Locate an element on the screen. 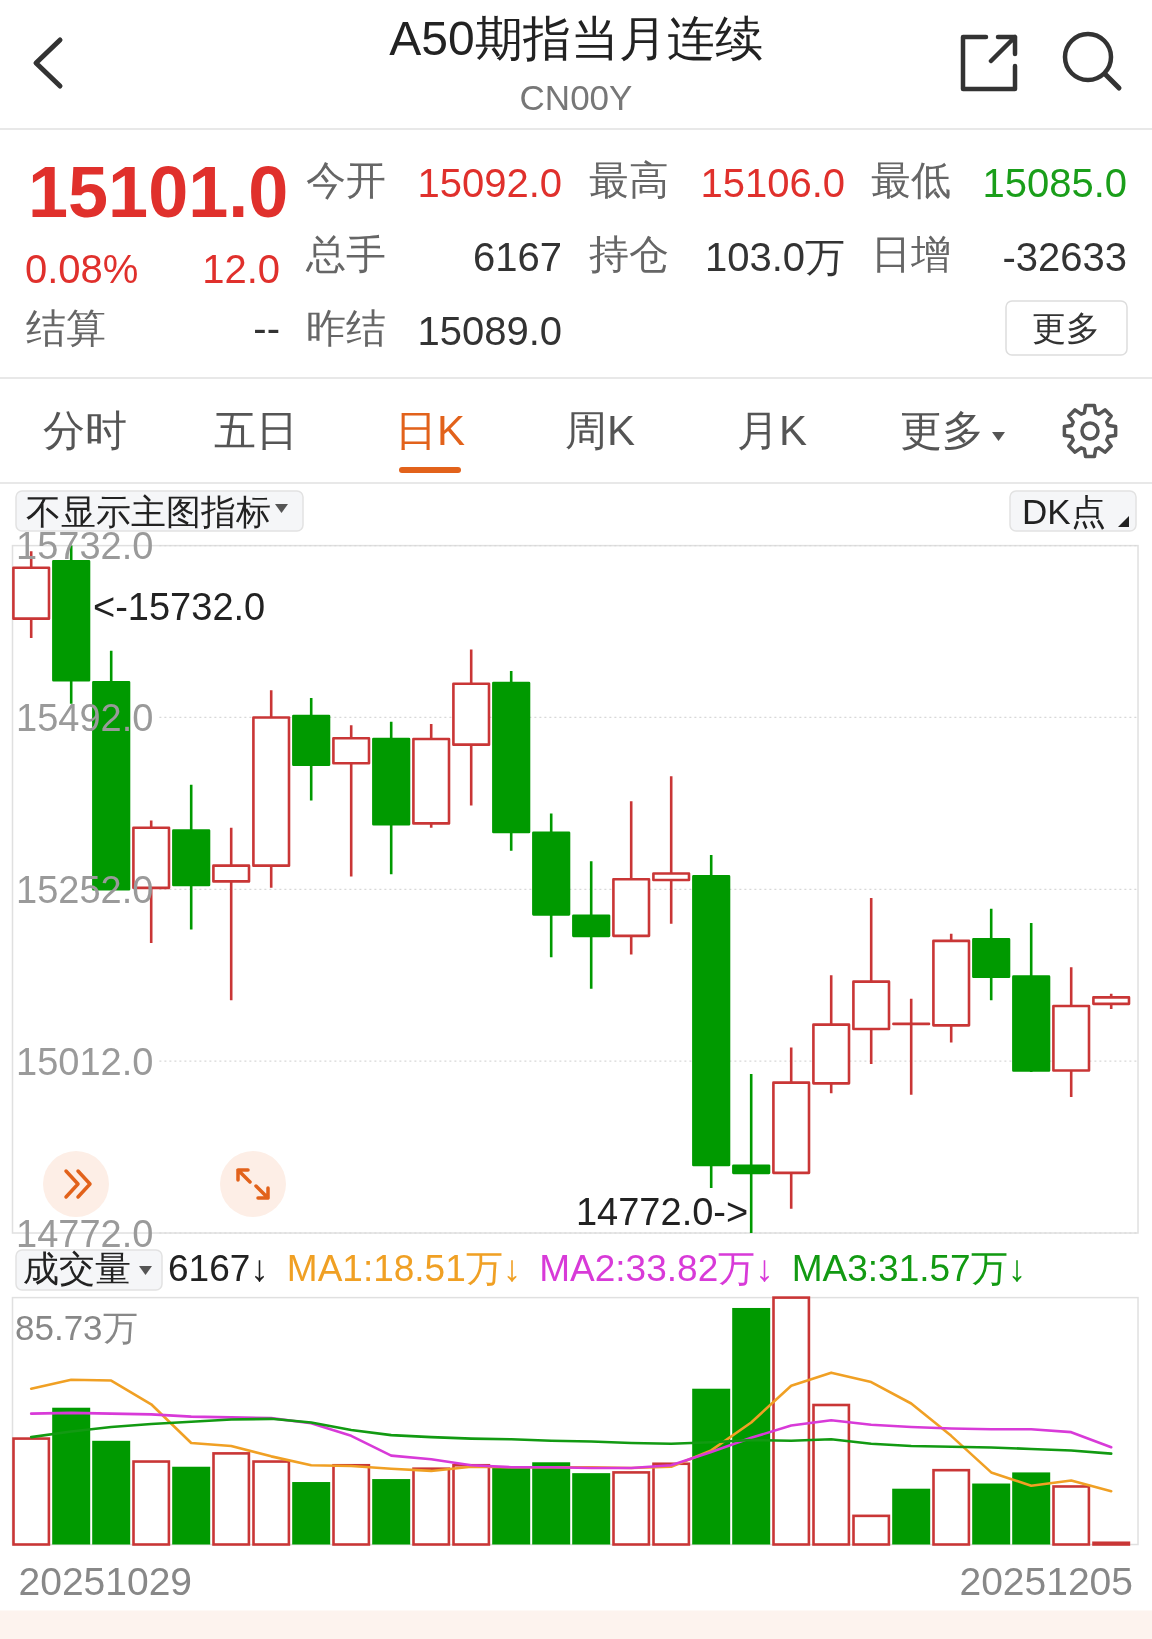 Image resolution: width=1152 pixels, height=1639 pixels. text: 15106.0 is located at coordinates (772, 183).